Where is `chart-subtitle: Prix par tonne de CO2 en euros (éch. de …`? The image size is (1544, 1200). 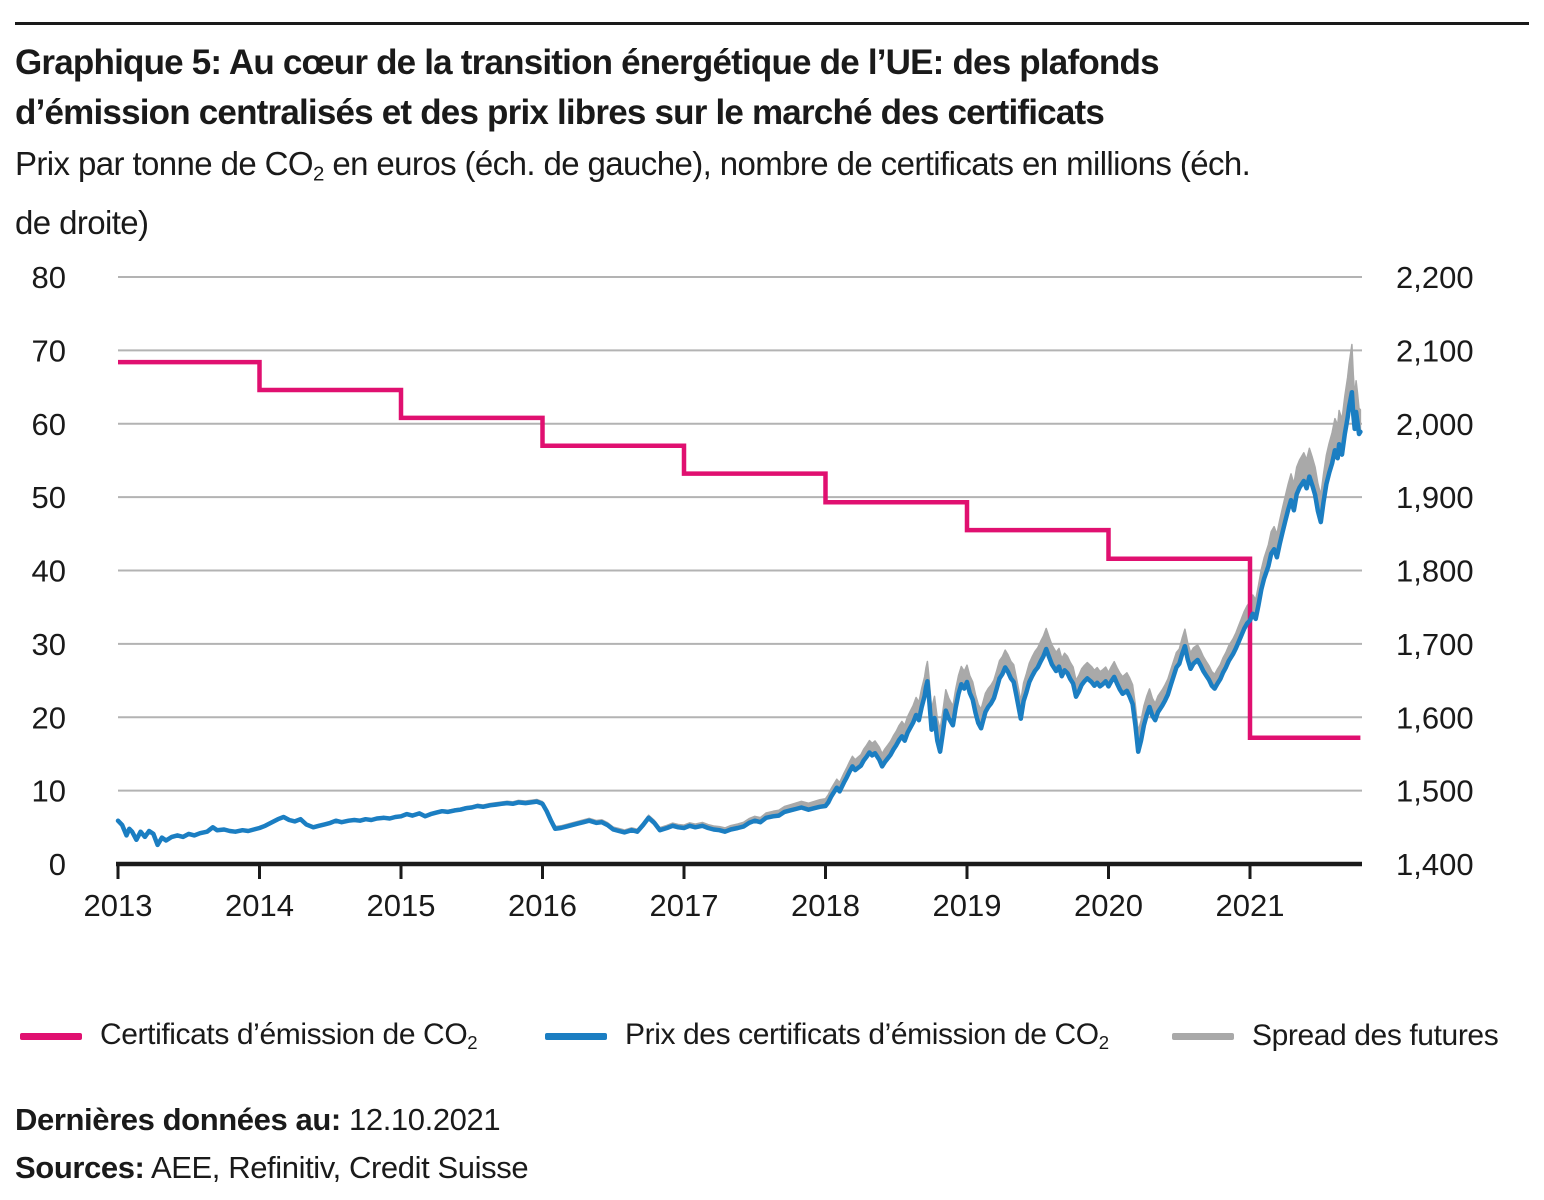 chart-subtitle: Prix par tonne de CO2 en euros (éch. de … is located at coordinates (776, 193).